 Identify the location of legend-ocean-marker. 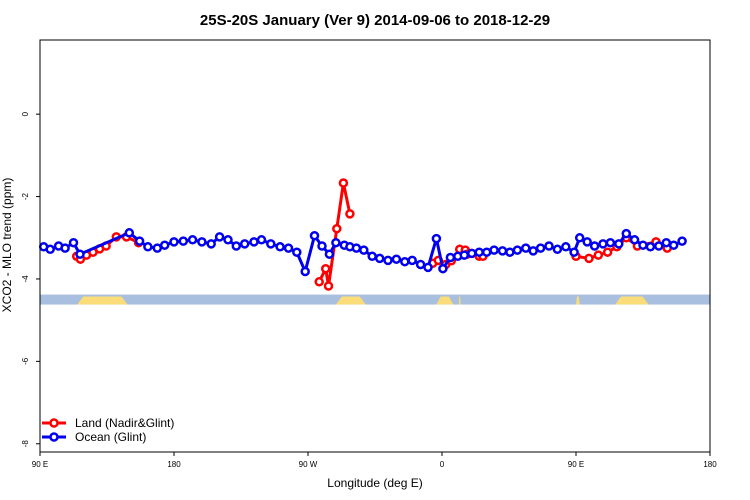
(54, 437).